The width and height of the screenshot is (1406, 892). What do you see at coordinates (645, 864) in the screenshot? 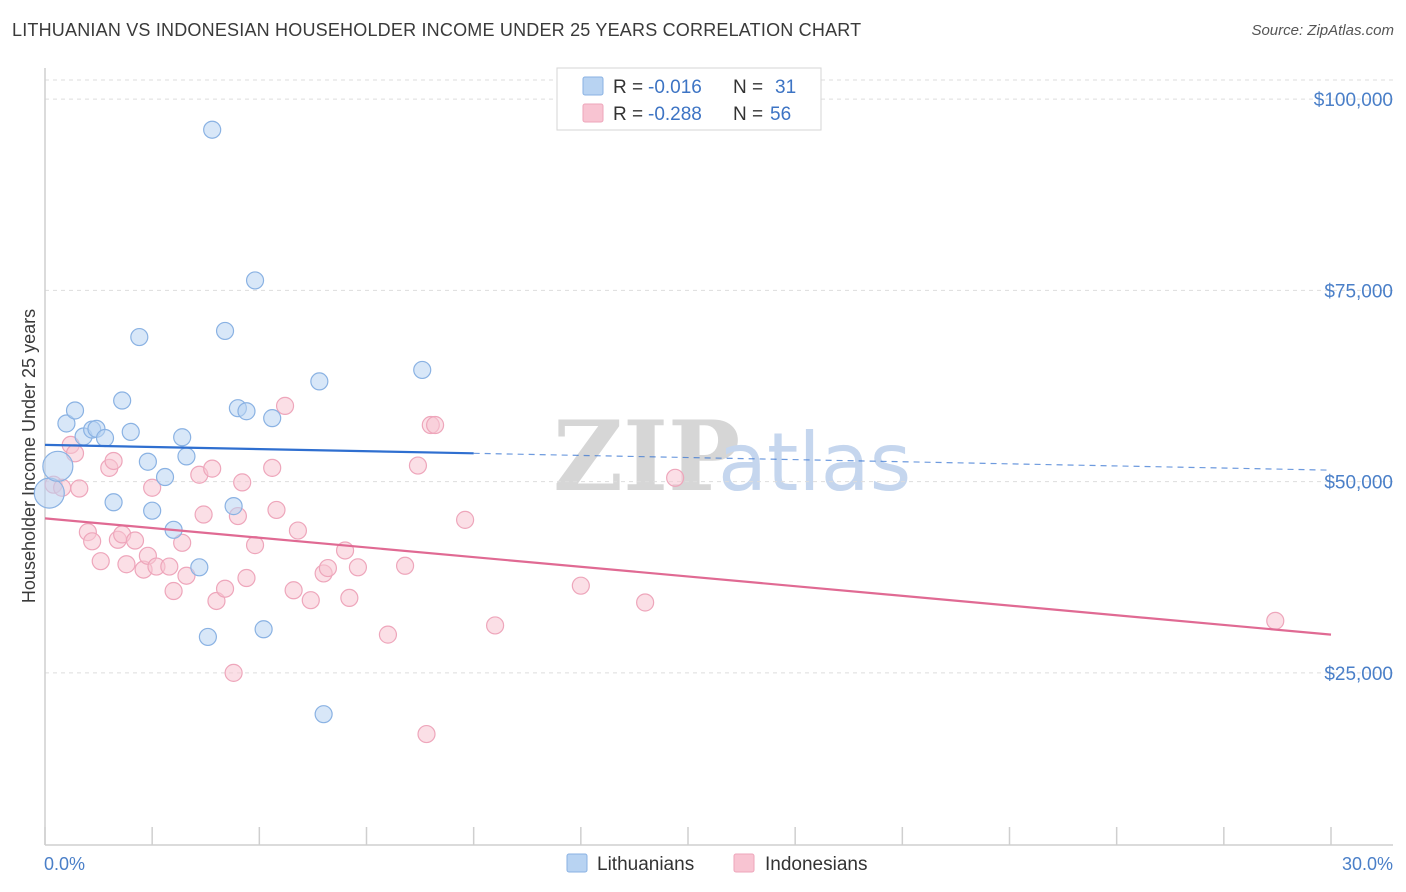
I see `bottom-legend-lithuanians: Lithuanians` at bounding box center [645, 864].